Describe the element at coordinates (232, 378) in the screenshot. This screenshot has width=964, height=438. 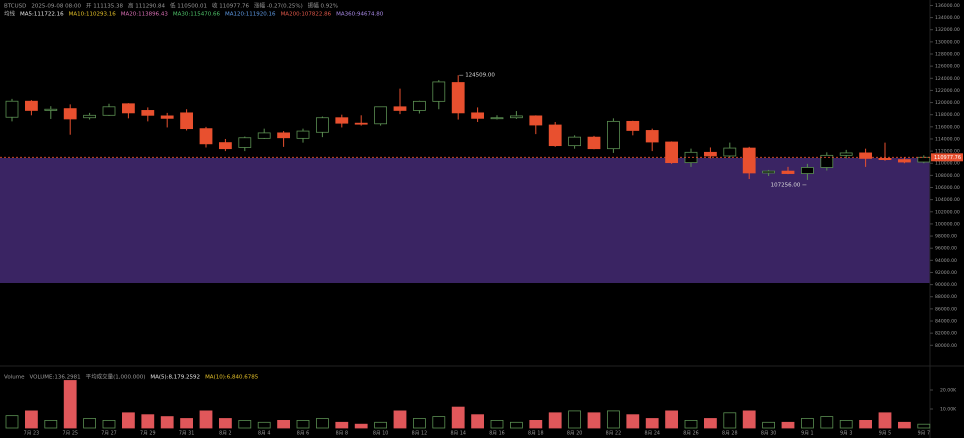
I see `volume-legend: MA(10):6,840.6785` at that location.